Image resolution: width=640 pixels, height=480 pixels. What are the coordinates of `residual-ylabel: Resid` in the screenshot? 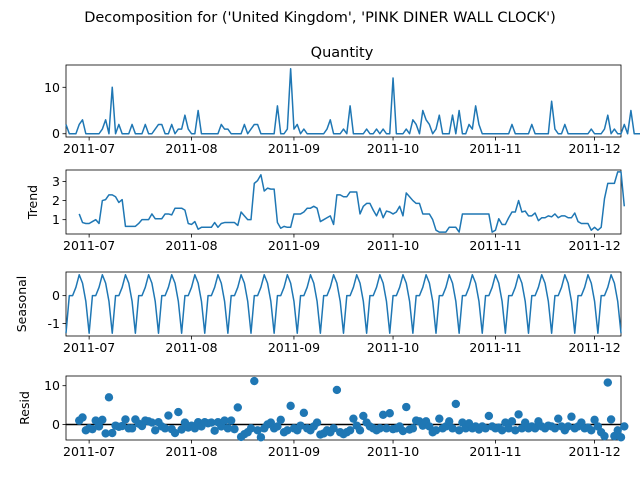 It's located at (24, 408).